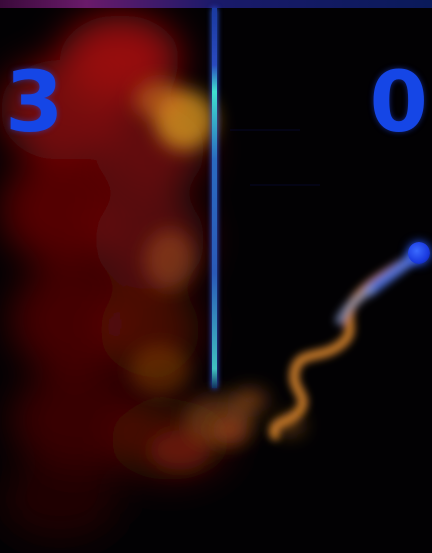  Describe the element at coordinates (258, 416) in the screenshot. I see `trail-embers` at that location.